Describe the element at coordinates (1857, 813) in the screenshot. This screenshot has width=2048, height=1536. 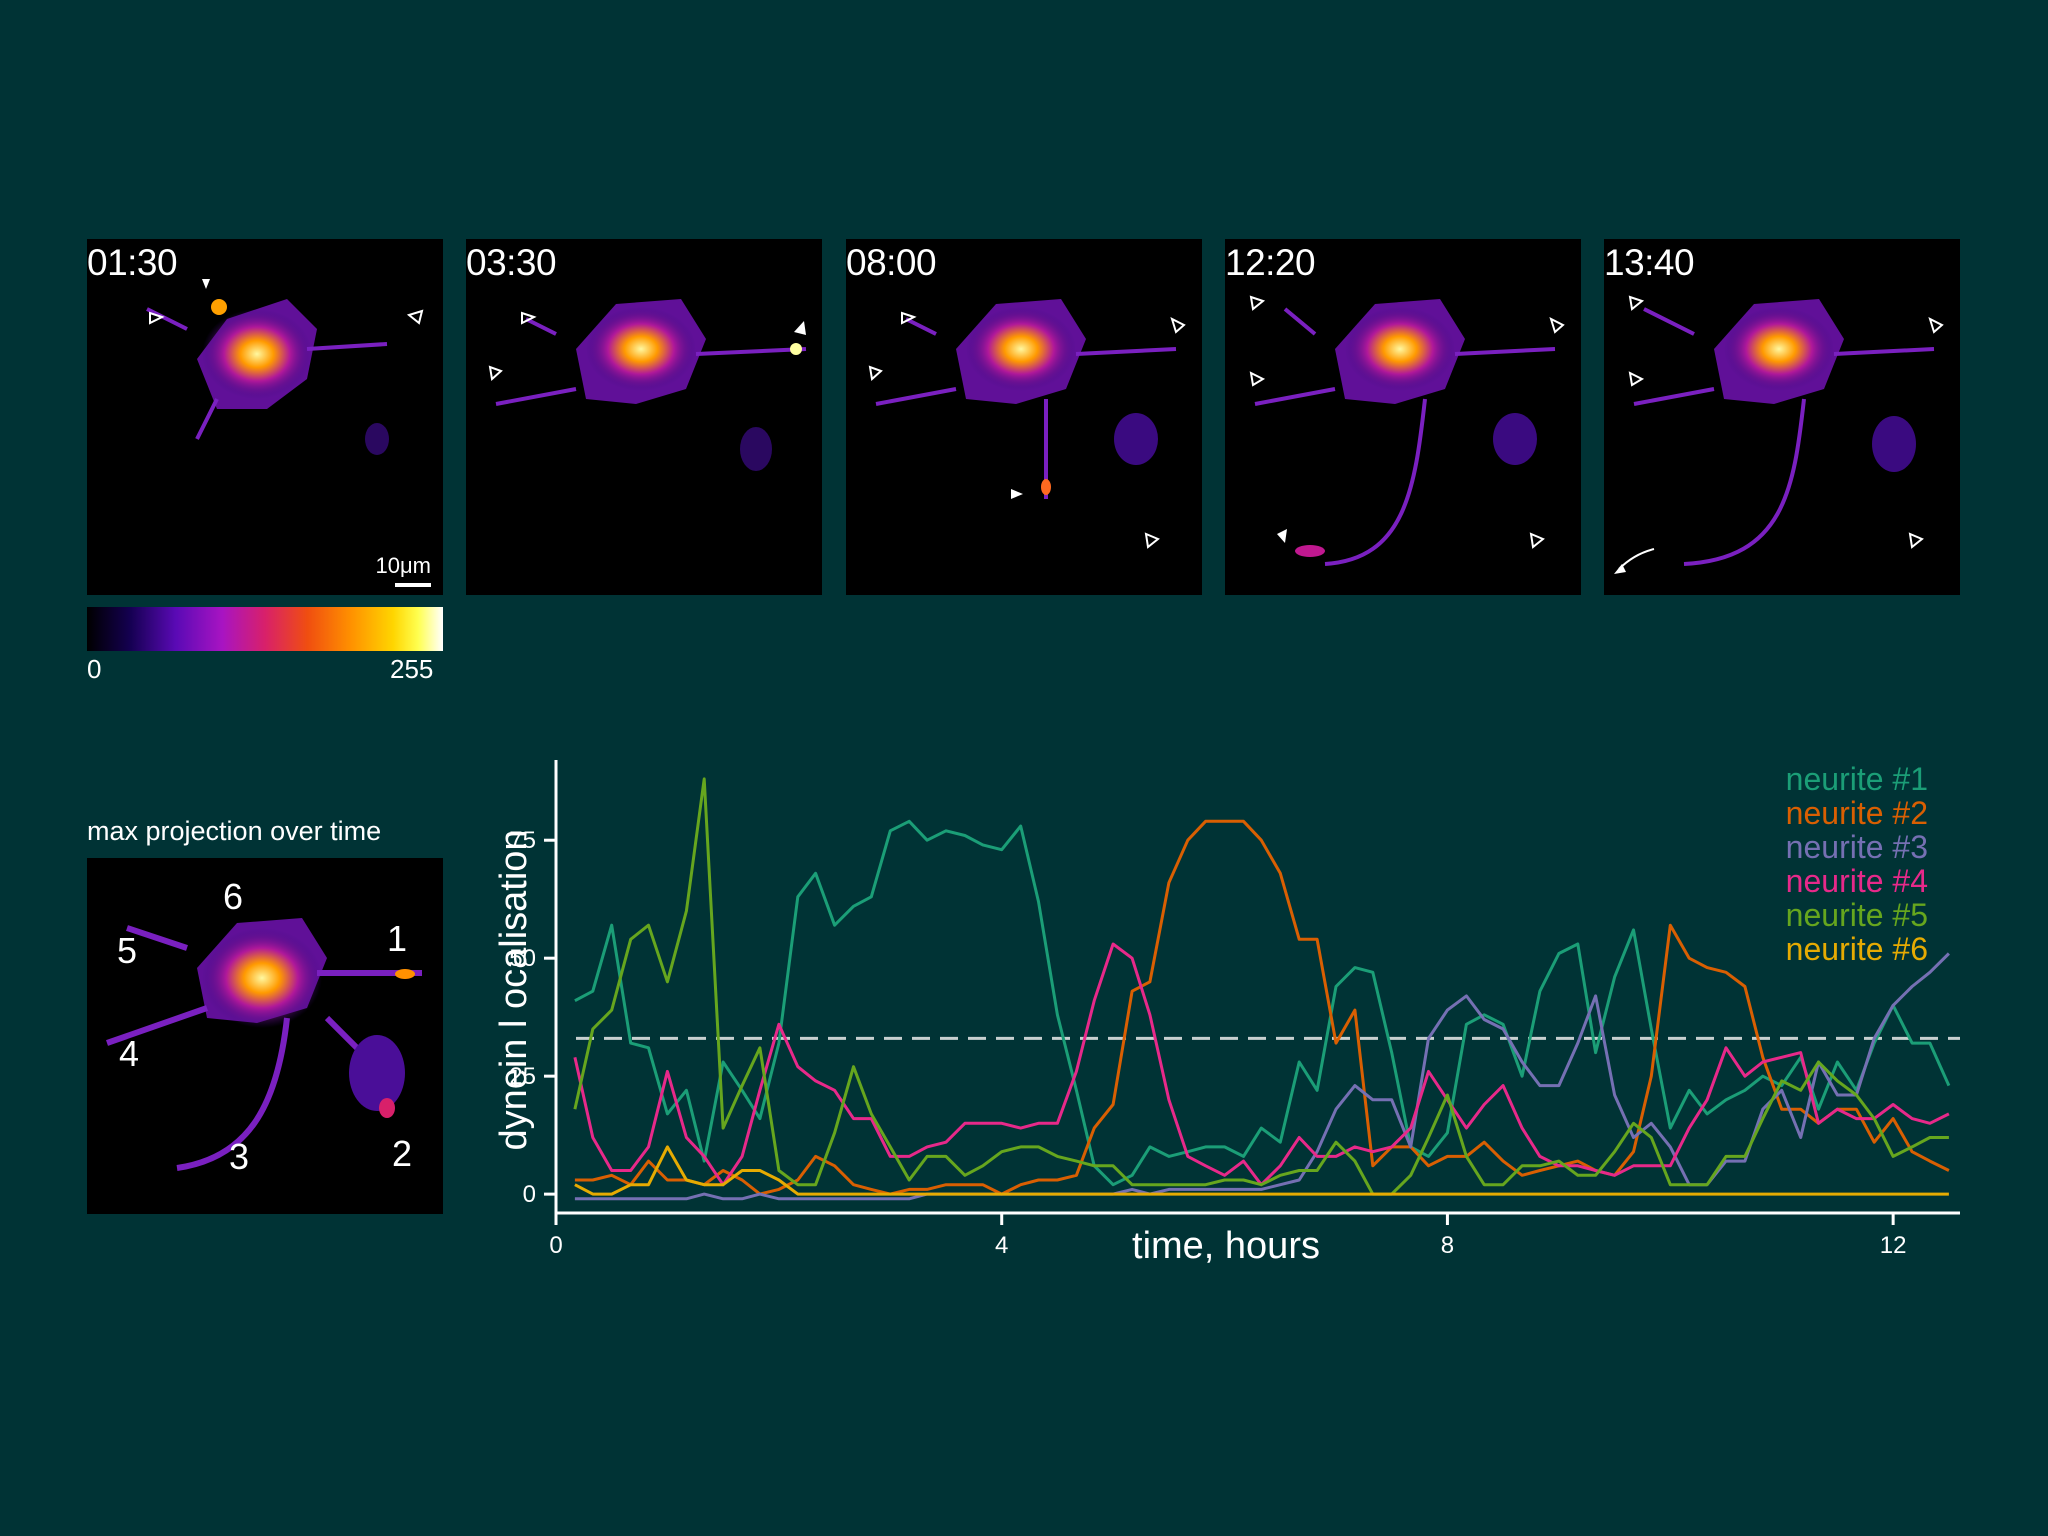
I see `legend-entry-2: neurite #2` at that location.